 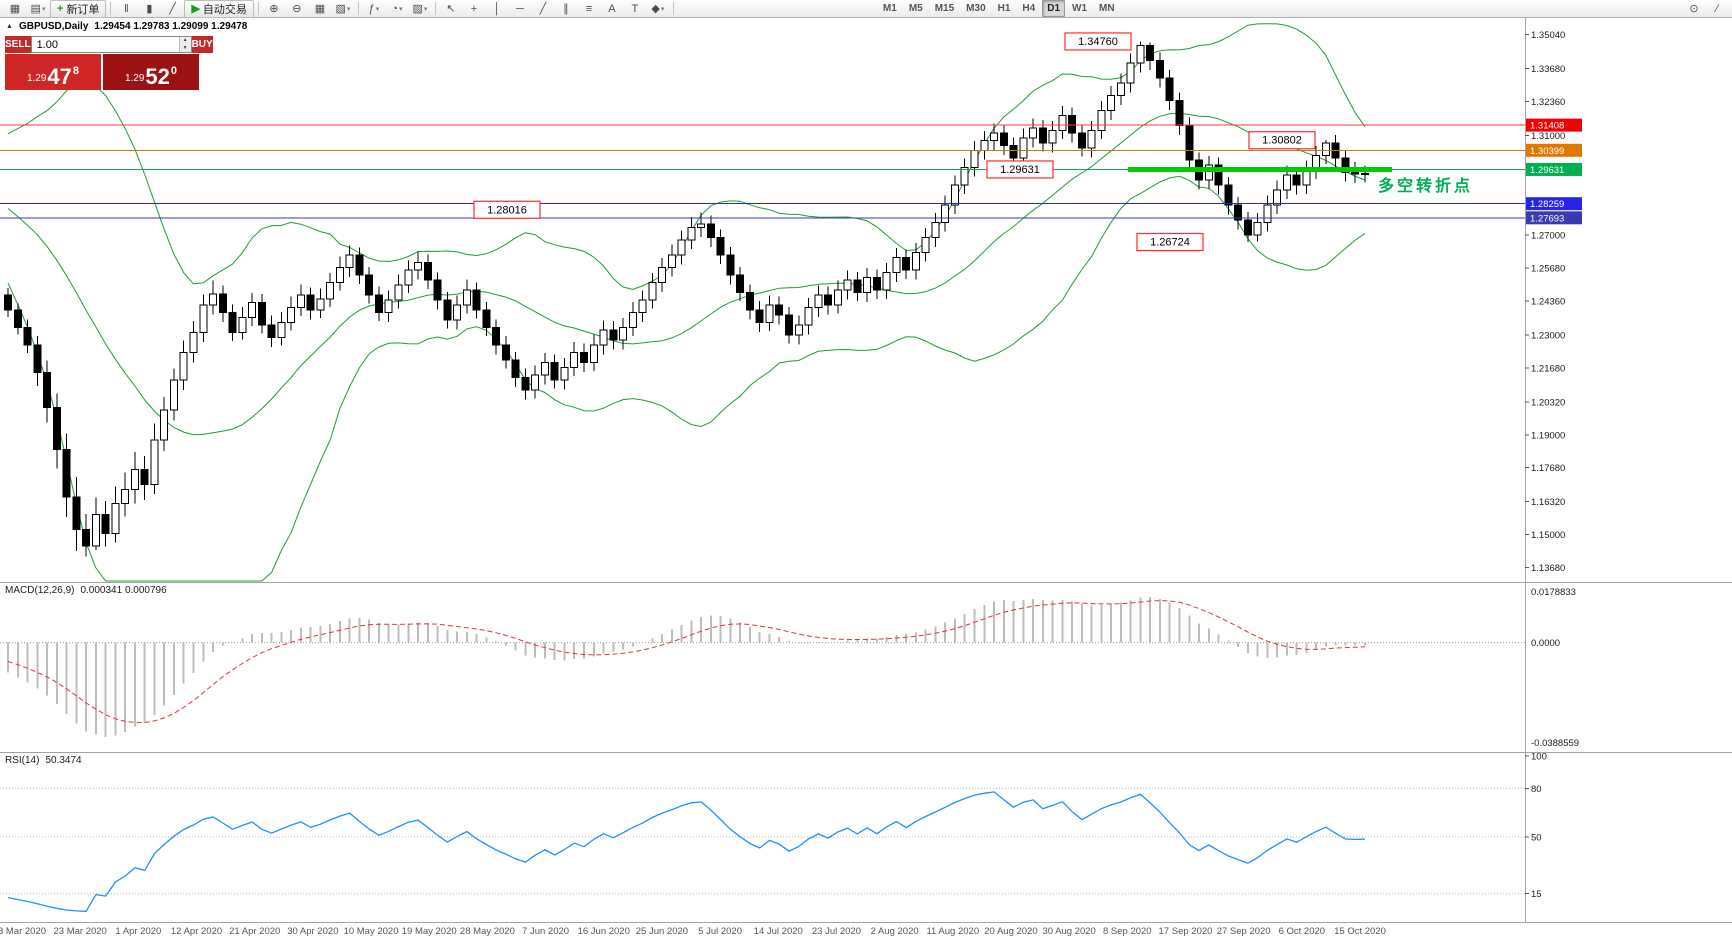 What do you see at coordinates (123, 590) in the screenshot?
I see `macd-values: 0.000341 0.000796` at bounding box center [123, 590].